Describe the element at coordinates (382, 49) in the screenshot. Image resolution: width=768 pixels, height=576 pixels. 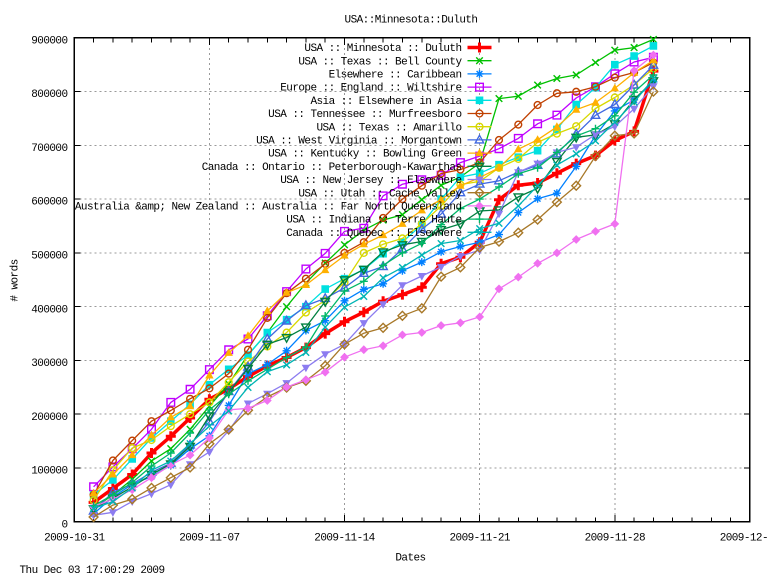
I see `svg-text: USA :: Minnesota :: Duluth` at that location.